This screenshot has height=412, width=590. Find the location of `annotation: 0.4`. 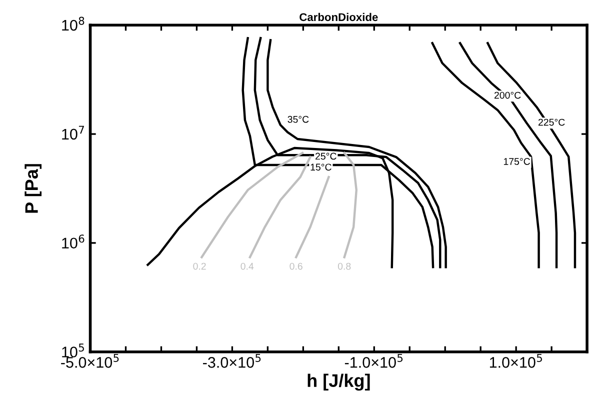

annotation: 0.4 is located at coordinates (247, 266).